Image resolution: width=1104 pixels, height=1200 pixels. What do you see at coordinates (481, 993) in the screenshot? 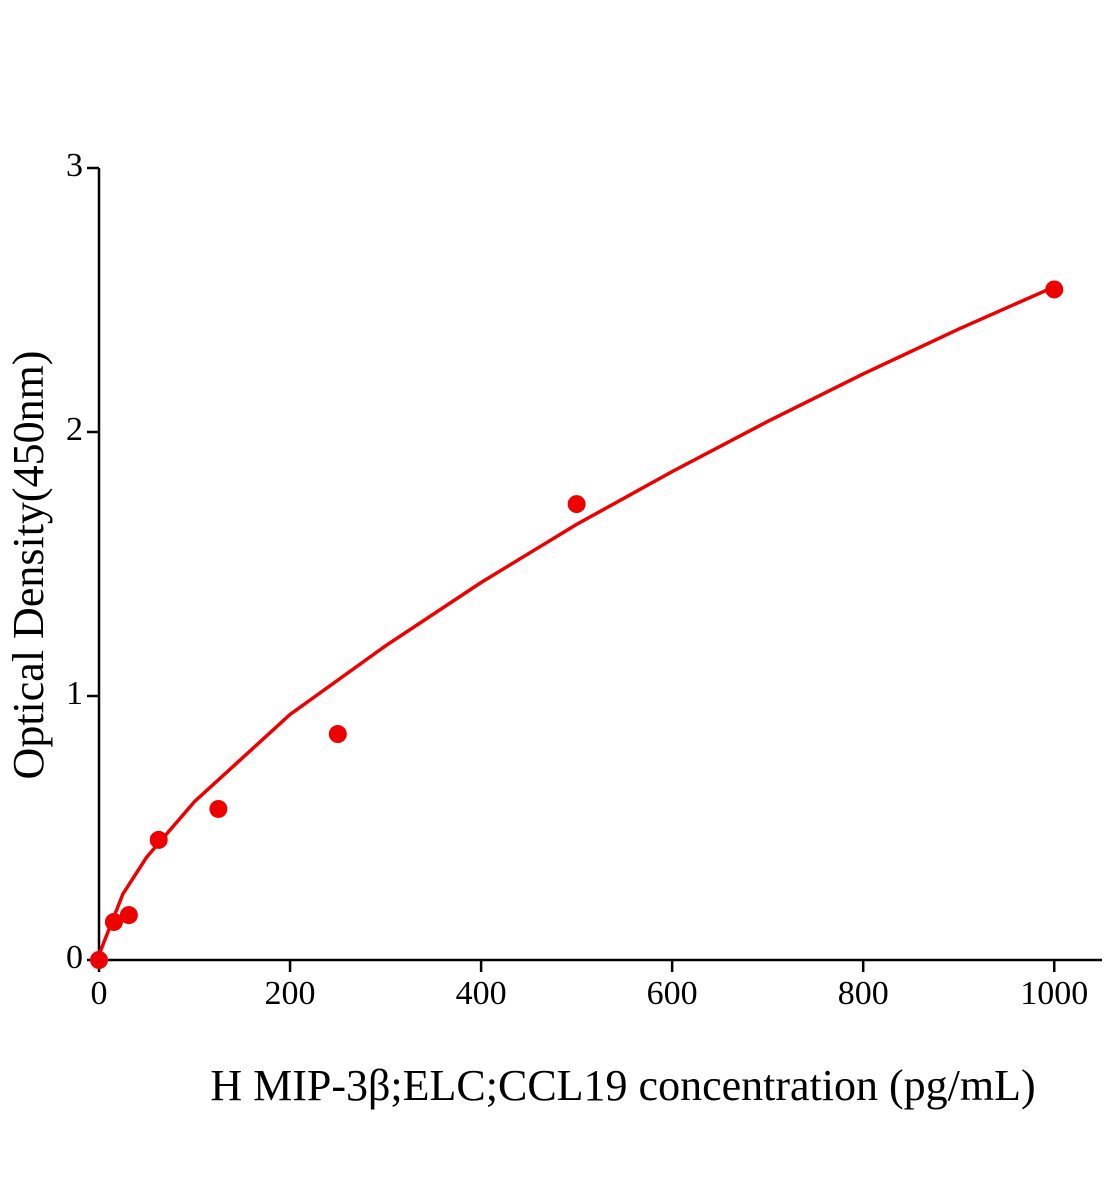
I see `x-tick-label: 400` at bounding box center [481, 993].